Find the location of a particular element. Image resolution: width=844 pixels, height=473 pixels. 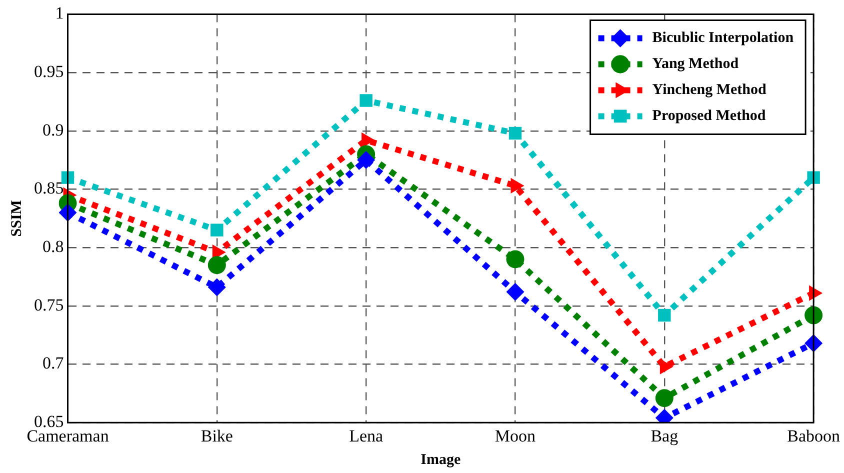

x-tick-label: Bike is located at coordinates (216, 436).